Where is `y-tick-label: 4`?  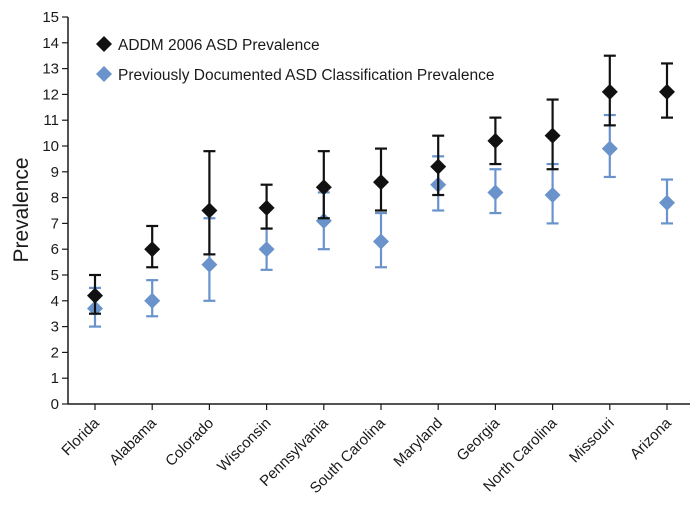
y-tick-label: 4 is located at coordinates (55, 301).